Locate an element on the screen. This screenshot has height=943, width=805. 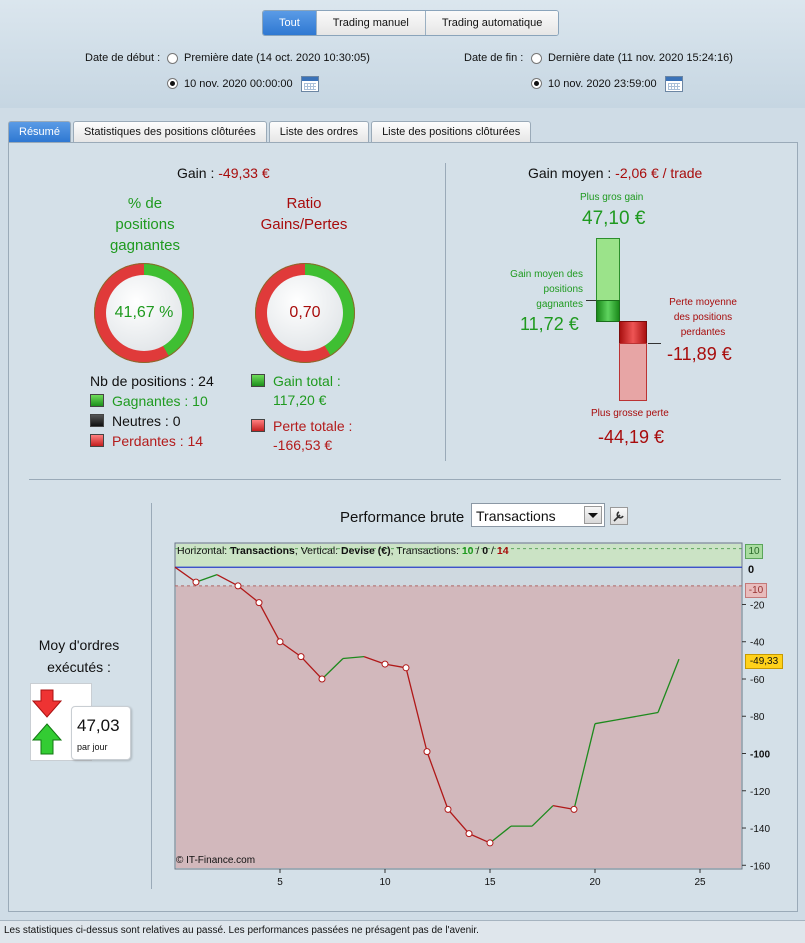
info-transactions: , Transactions: is located at coordinates (426, 551).